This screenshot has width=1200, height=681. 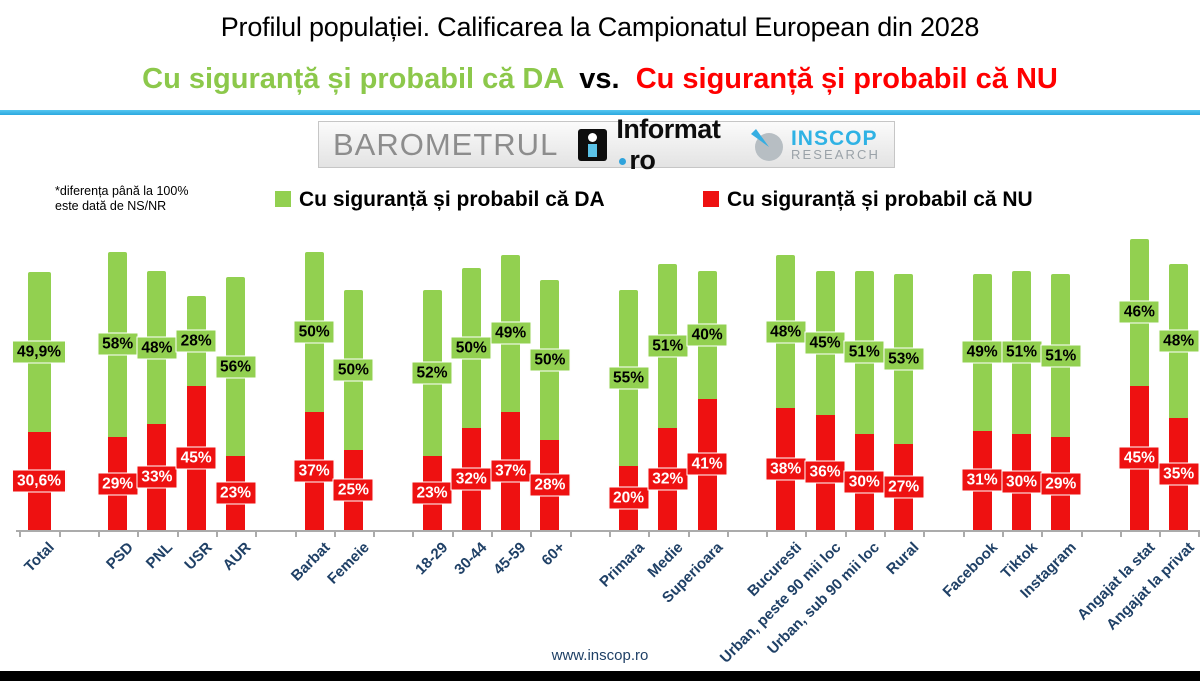 What do you see at coordinates (707, 464) in the screenshot?
I see `value-label-no: 41%` at bounding box center [707, 464].